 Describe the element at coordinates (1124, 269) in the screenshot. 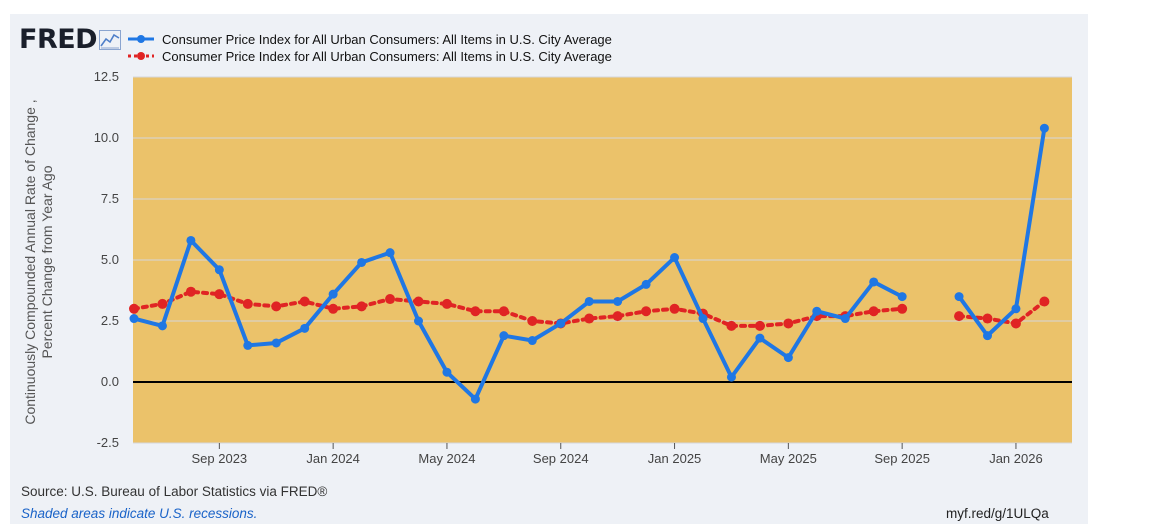

I see `right-margin` at that location.